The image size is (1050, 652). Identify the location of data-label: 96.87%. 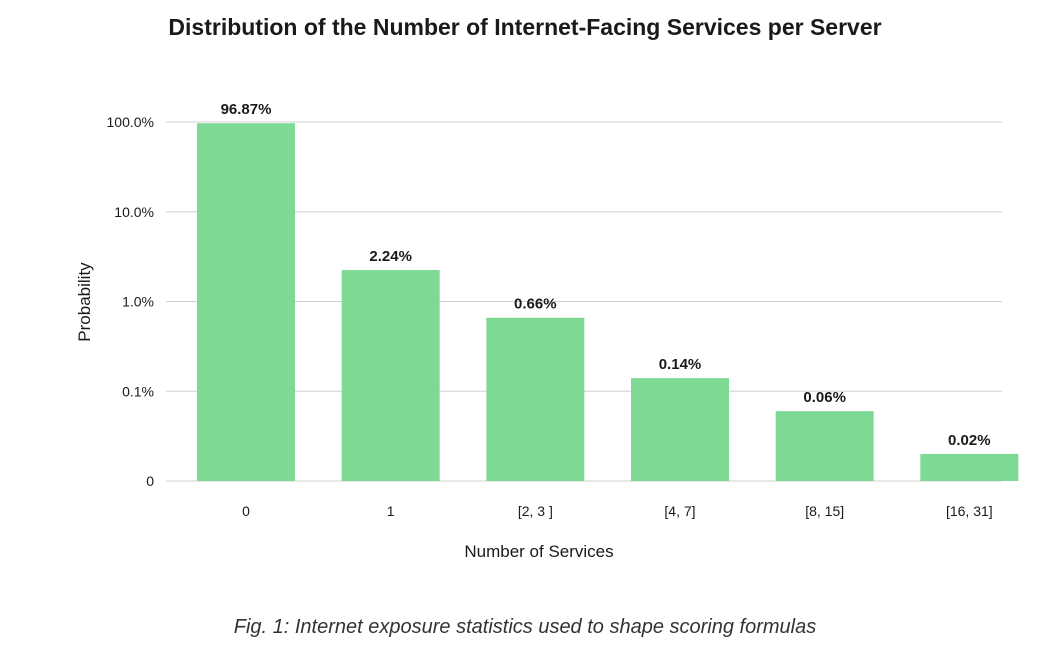
(246, 109).